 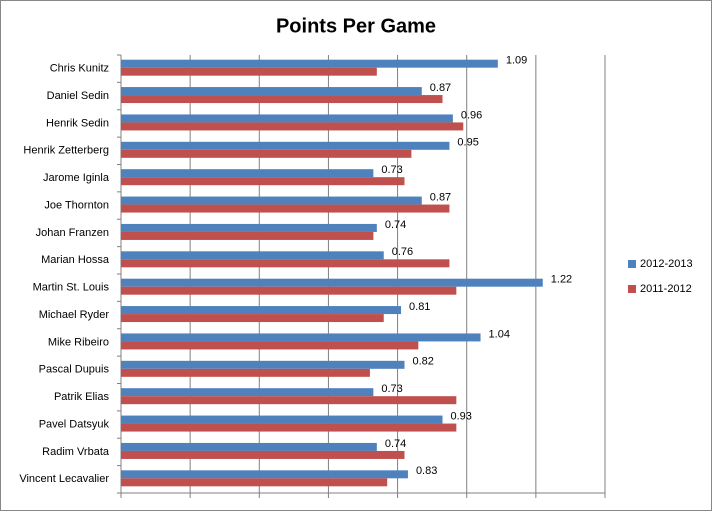 I want to click on data-label: 1.22, so click(x=561, y=280).